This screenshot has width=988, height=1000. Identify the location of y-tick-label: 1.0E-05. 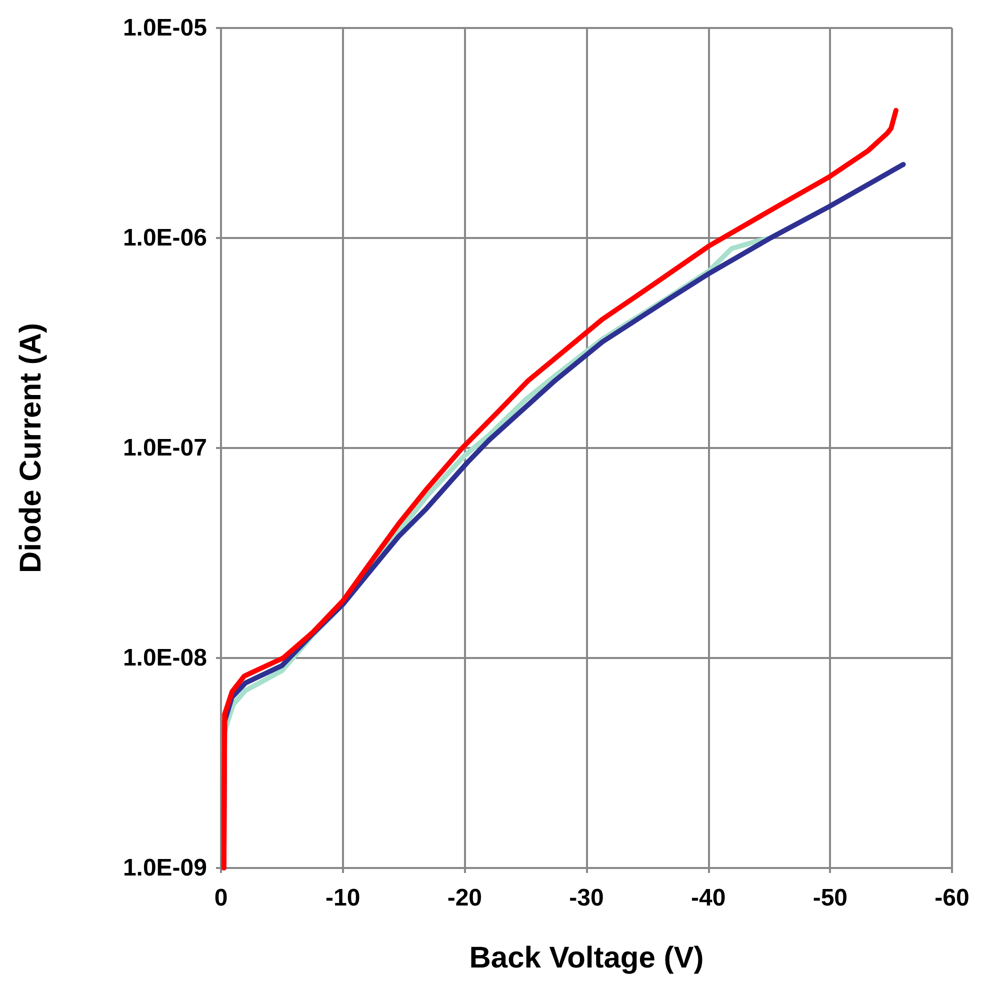
(164, 28).